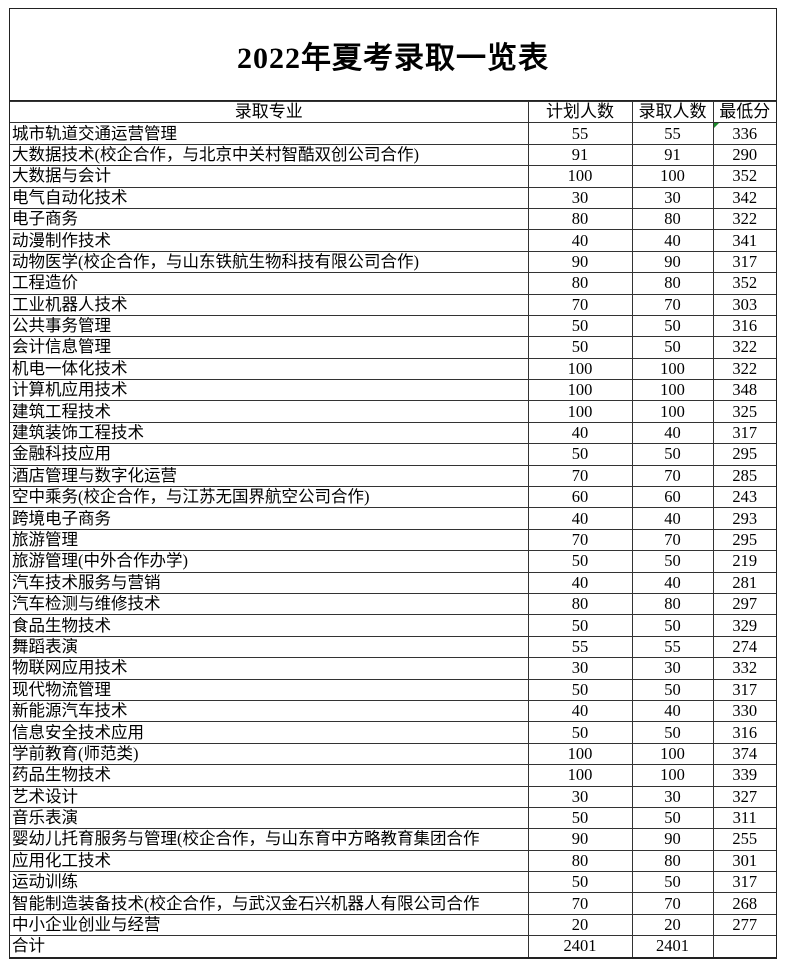 The image size is (799, 964). Describe the element at coordinates (269, 582) in the screenshot. I see `major-cell: 汽车技术服务与营销` at that location.